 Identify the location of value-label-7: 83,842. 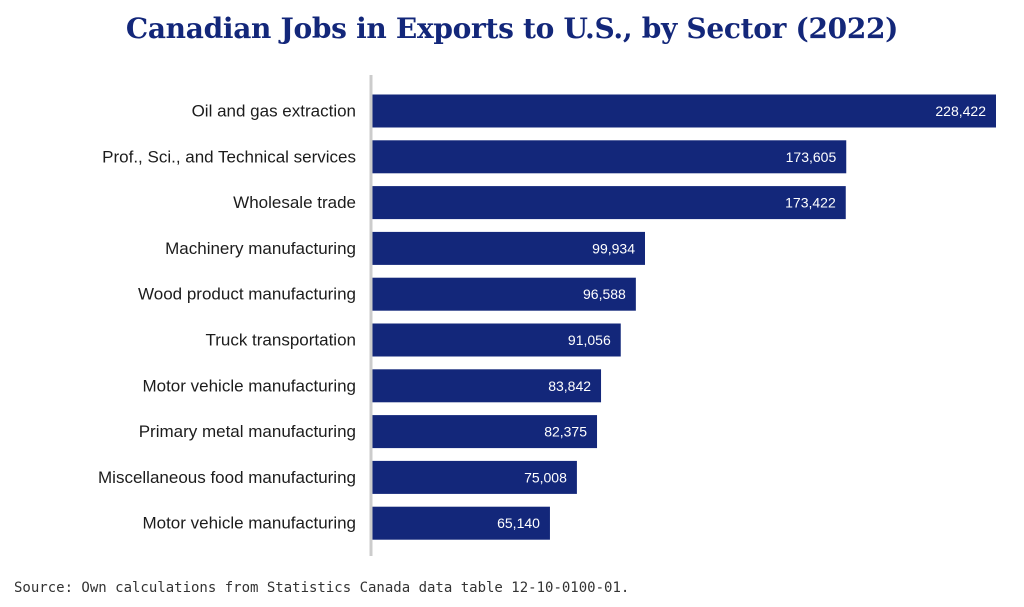
(569, 386).